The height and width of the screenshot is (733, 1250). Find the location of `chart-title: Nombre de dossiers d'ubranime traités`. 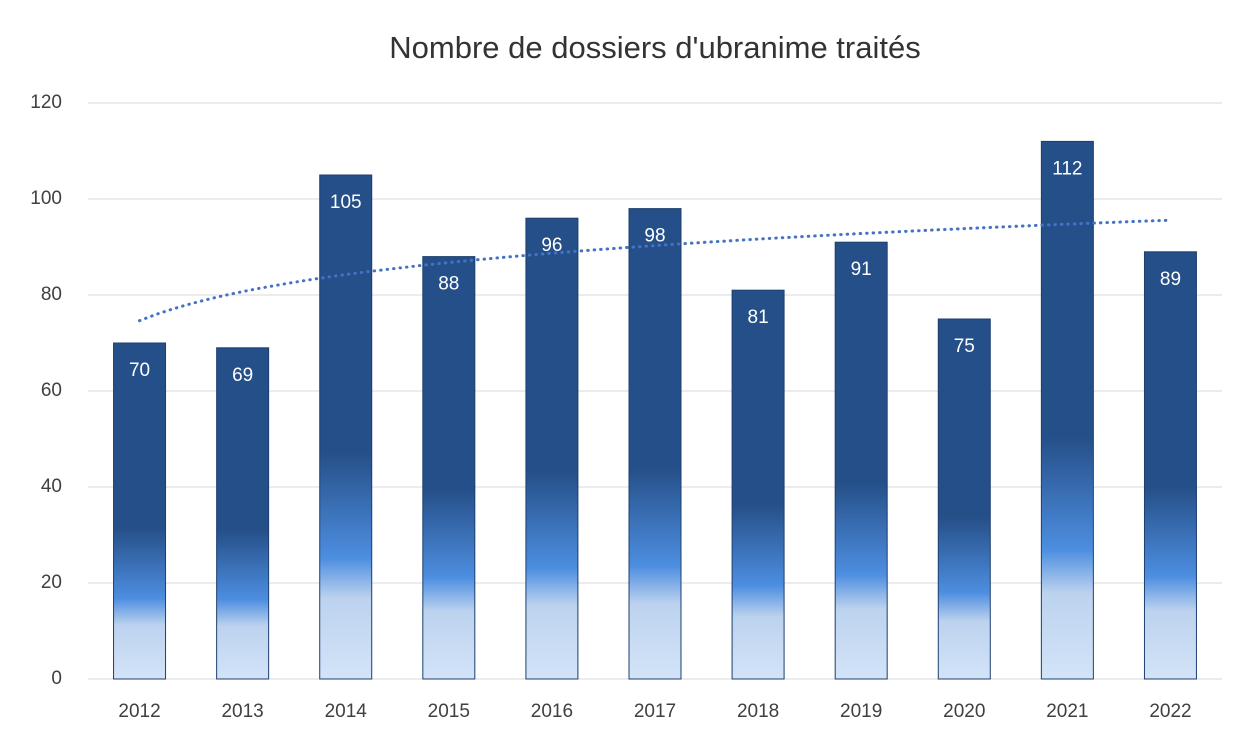

chart-title: Nombre de dossiers d'ubranime traités is located at coordinates (654, 47).